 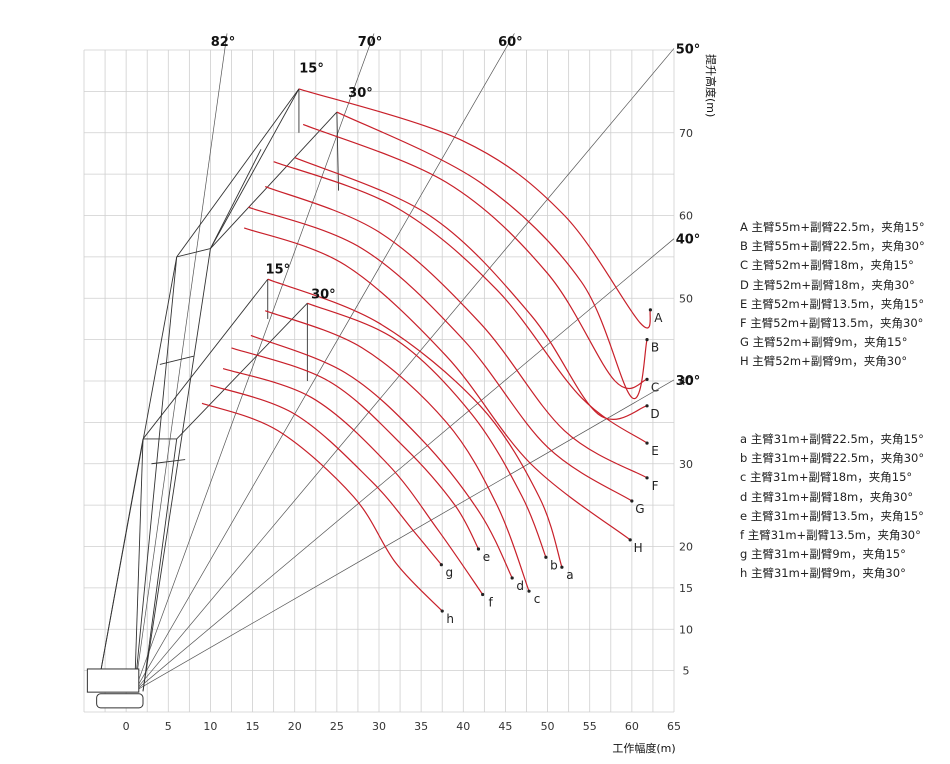 I want to click on legend-item-E: E 主臂52m+副臂13.5m，夹角15°, so click(x=832, y=303).